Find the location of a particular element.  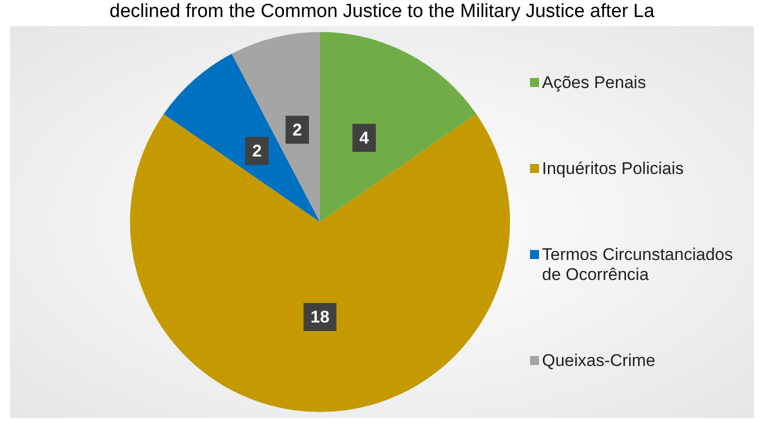

chart-title: declined from the Common Justice to the Military Justice after La is located at coordinates (382, 12).